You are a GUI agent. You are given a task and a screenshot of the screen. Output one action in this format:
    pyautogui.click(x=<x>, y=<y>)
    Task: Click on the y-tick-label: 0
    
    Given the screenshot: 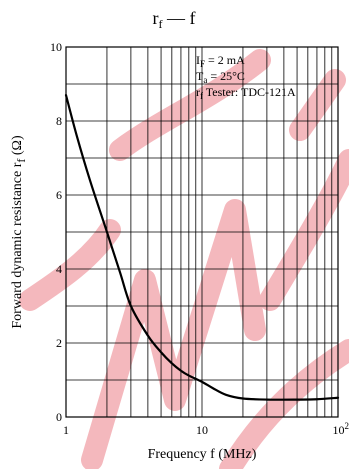 What is the action you would take?
    pyautogui.click(x=59, y=417)
    